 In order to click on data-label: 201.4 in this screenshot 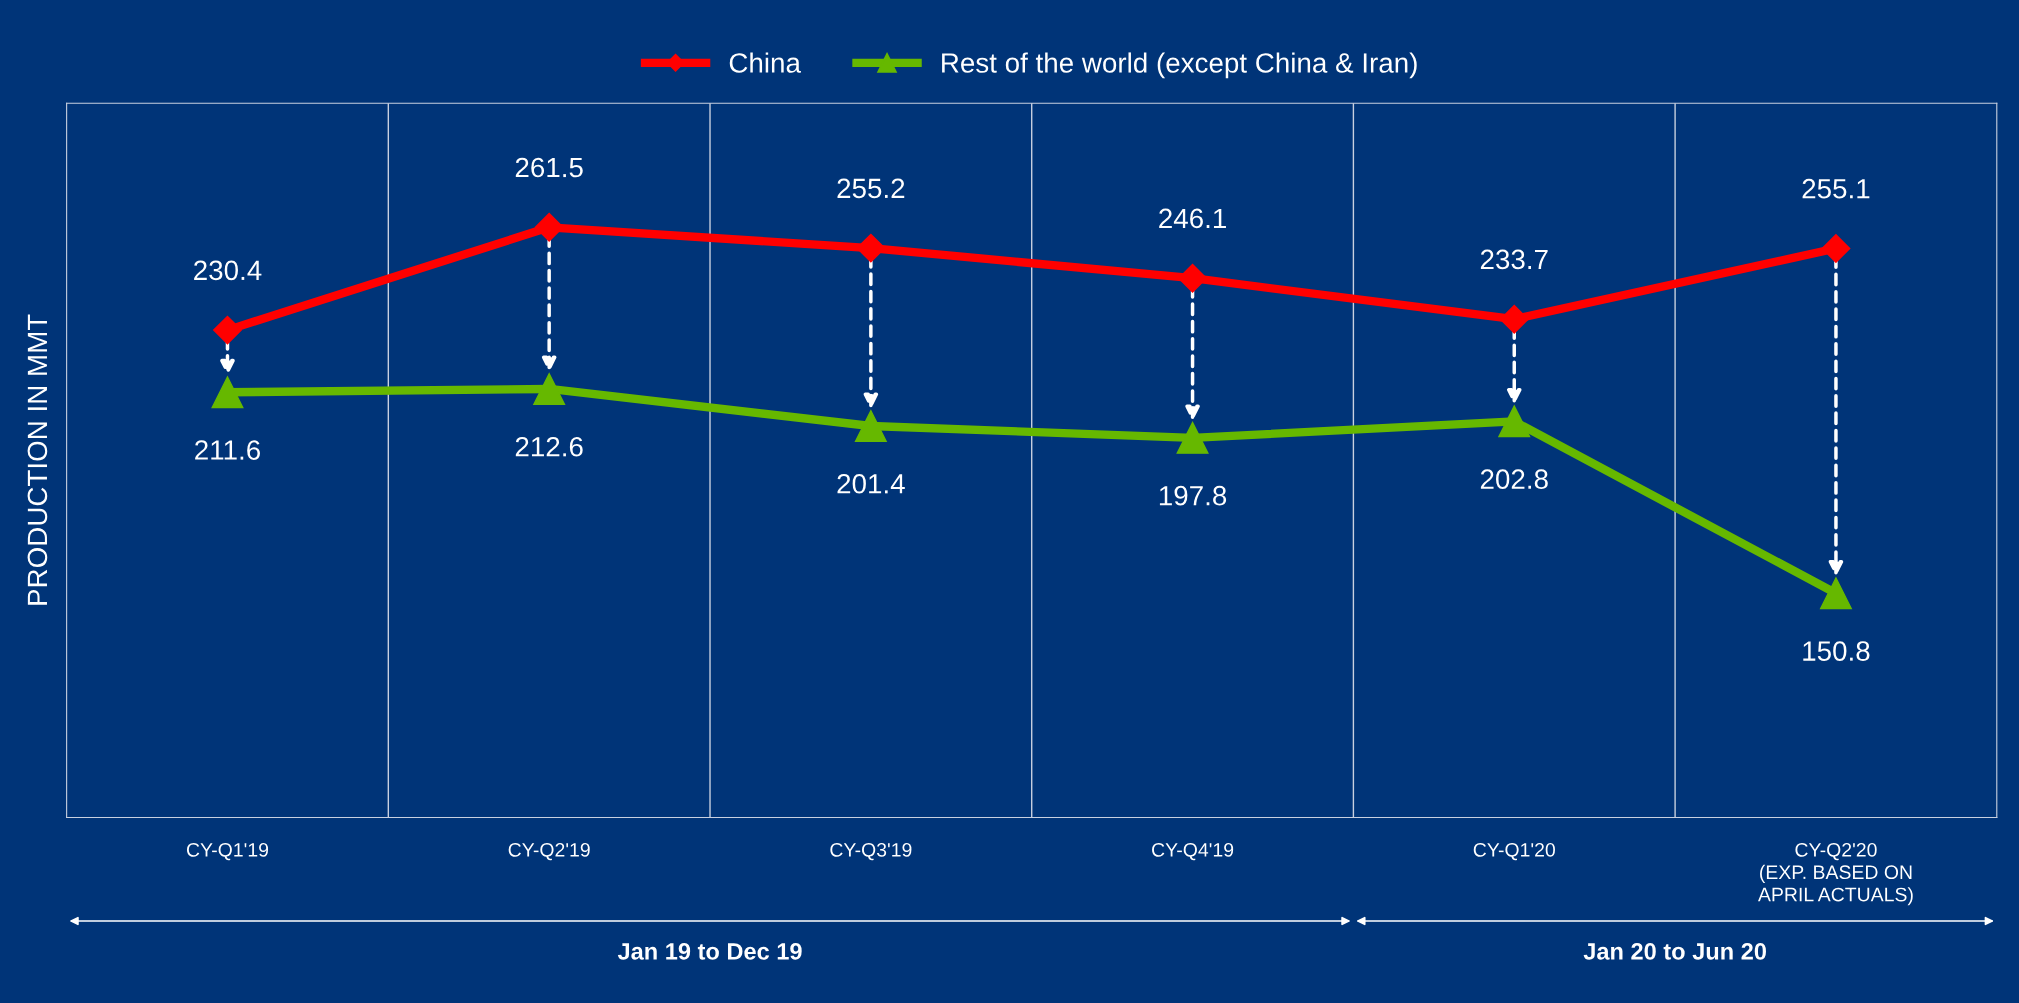, I will do `click(871, 483)`.